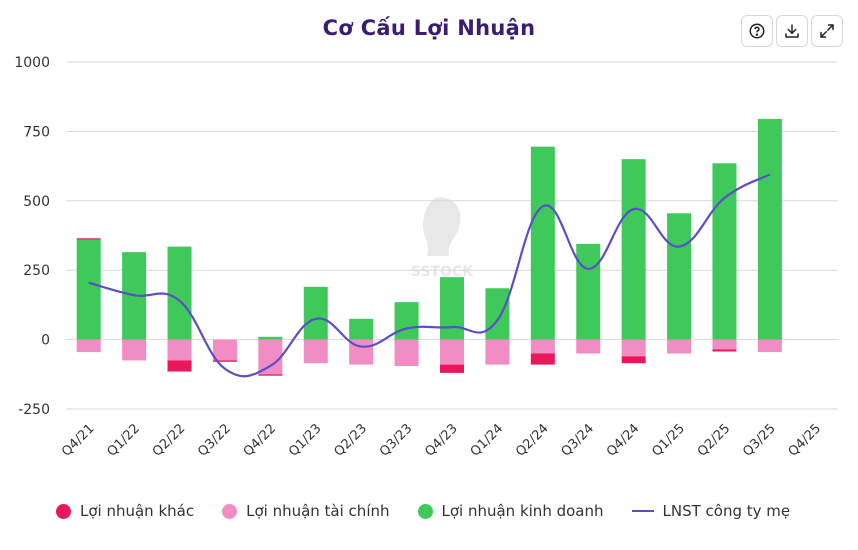 The height and width of the screenshot is (550, 858). Describe the element at coordinates (260, 440) in the screenshot. I see `x-tick-label: Q4/22` at that location.